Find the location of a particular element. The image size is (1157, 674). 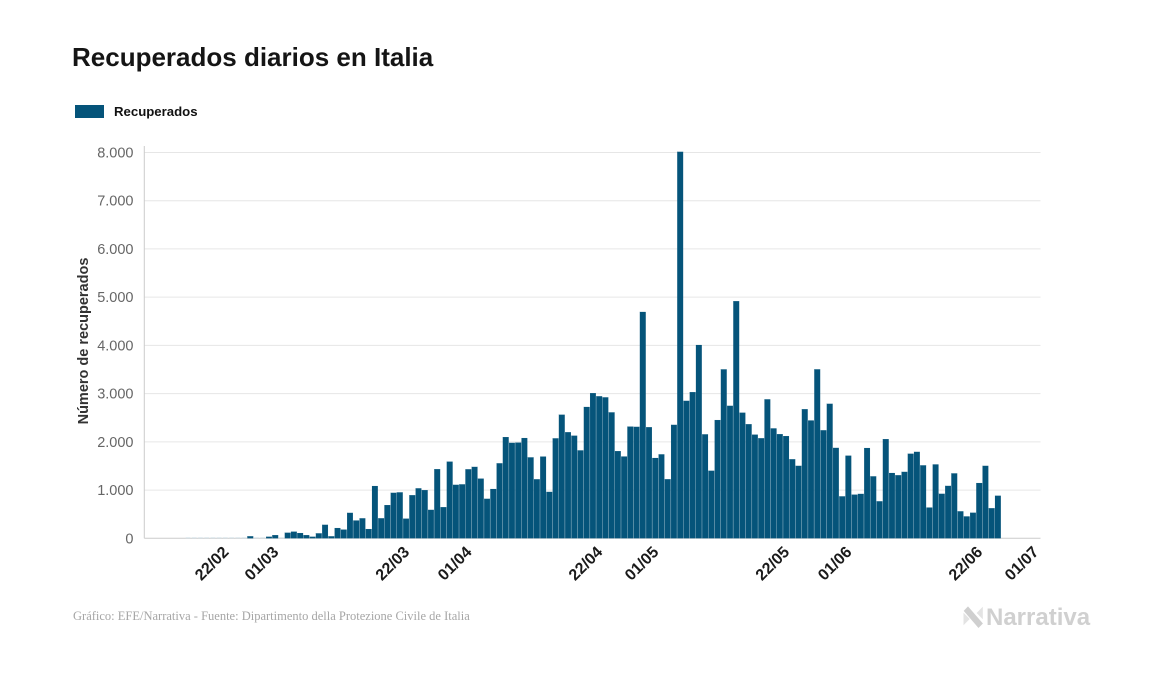

svg-text: Recuperados diarios en Italia is located at coordinates (253, 57).